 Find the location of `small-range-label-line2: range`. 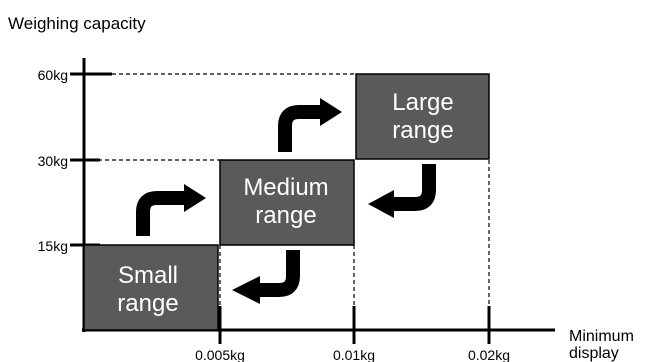

small-range-label-line2: range is located at coordinates (147, 303).